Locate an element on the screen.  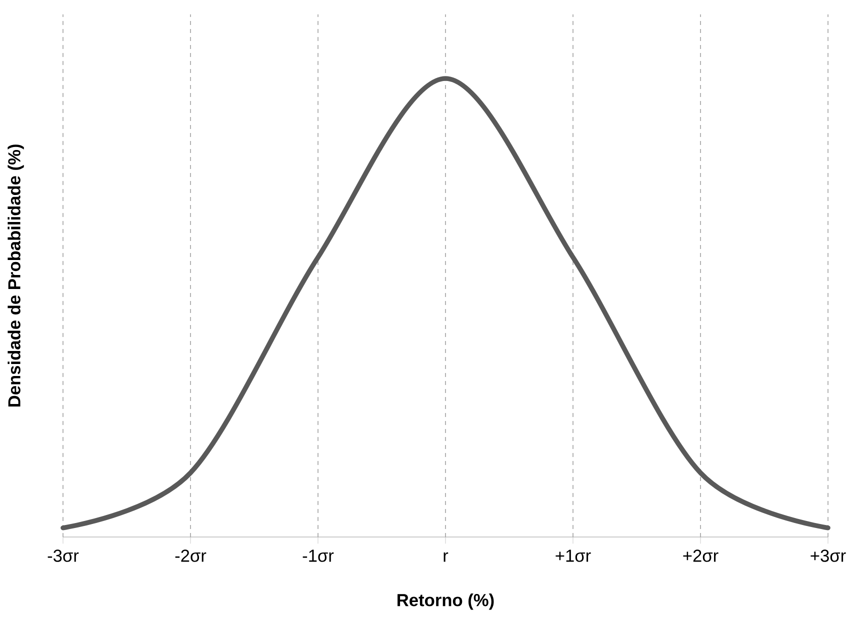
x-tick-label: -1σr is located at coordinates (318, 556).